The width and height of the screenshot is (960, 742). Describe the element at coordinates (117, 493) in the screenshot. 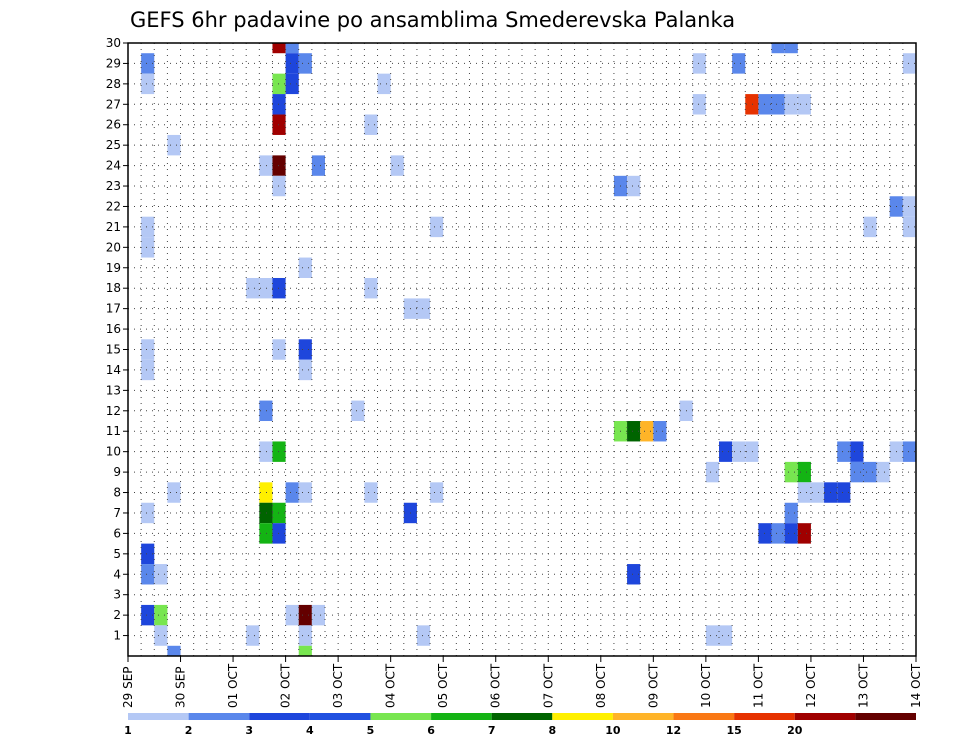

I see `y-tick-label: 8` at that location.